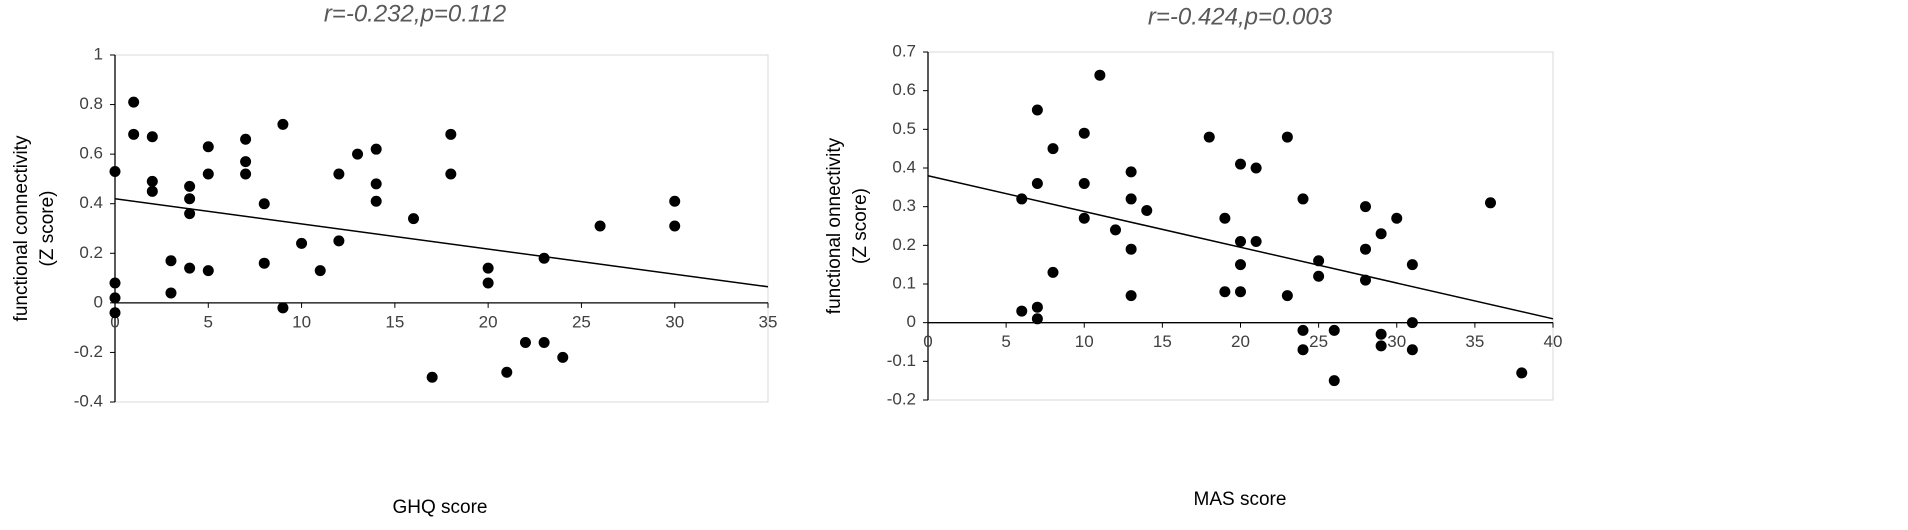 The width and height of the screenshot is (1908, 530). What do you see at coordinates (1553, 341) in the screenshot?
I see `x-tick-label: 40` at bounding box center [1553, 341].